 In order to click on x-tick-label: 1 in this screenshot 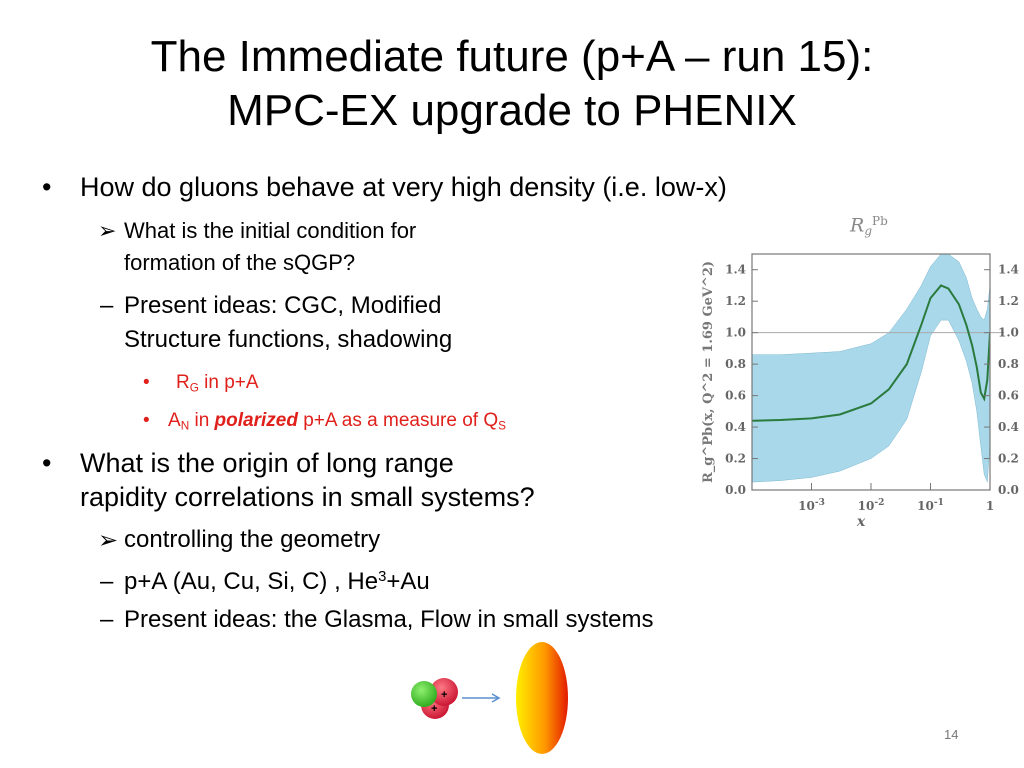, I will do `click(990, 506)`.